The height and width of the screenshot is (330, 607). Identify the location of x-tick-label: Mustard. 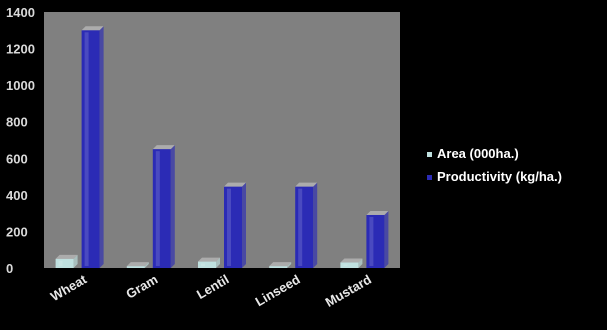
(348, 291).